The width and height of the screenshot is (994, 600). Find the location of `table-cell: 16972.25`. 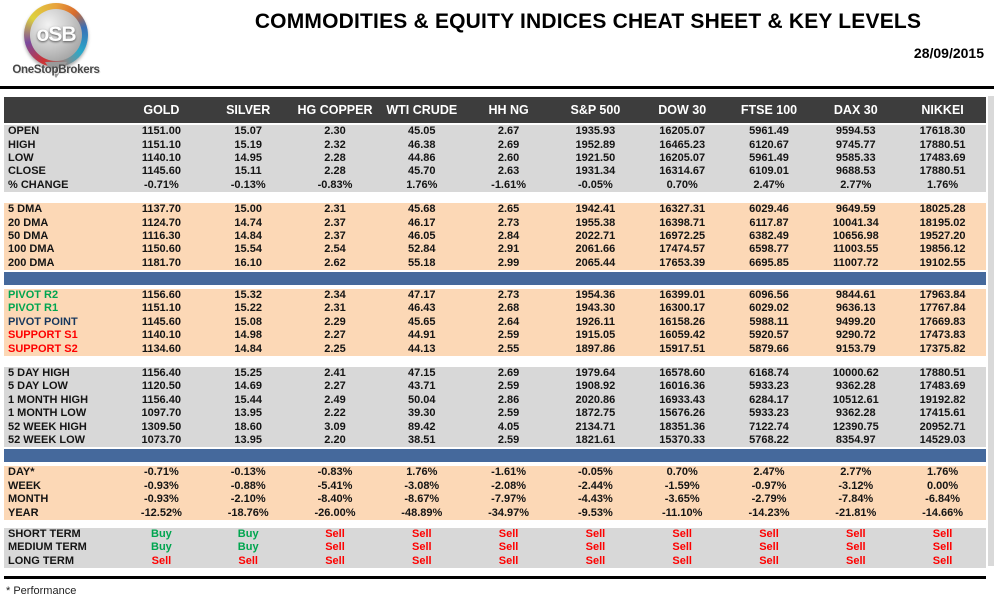

table-cell: 16972.25 is located at coordinates (682, 235).